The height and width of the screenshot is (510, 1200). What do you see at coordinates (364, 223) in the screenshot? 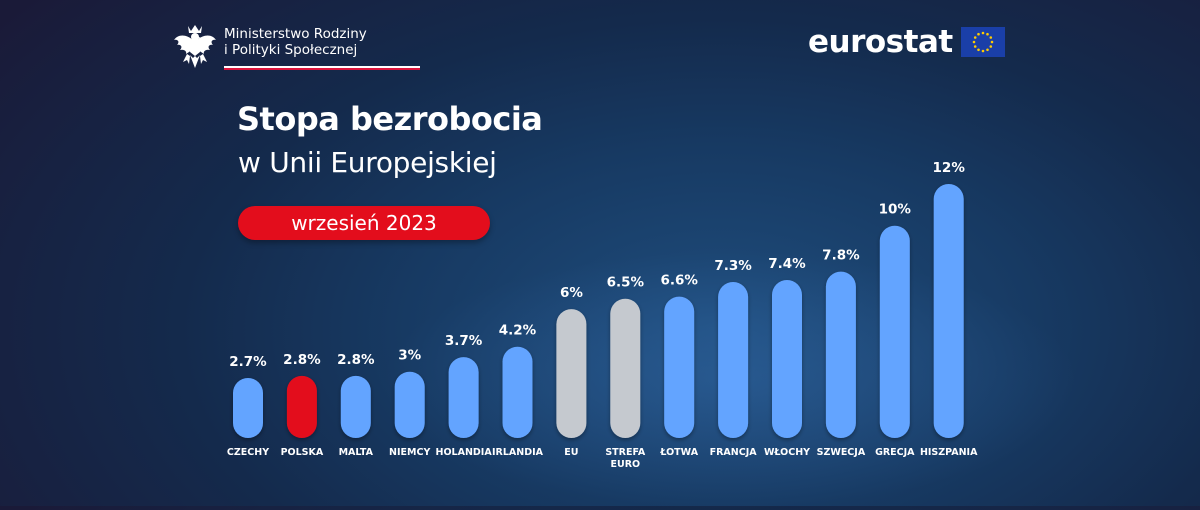
I see `date-badge: wrzesień 2023` at bounding box center [364, 223].